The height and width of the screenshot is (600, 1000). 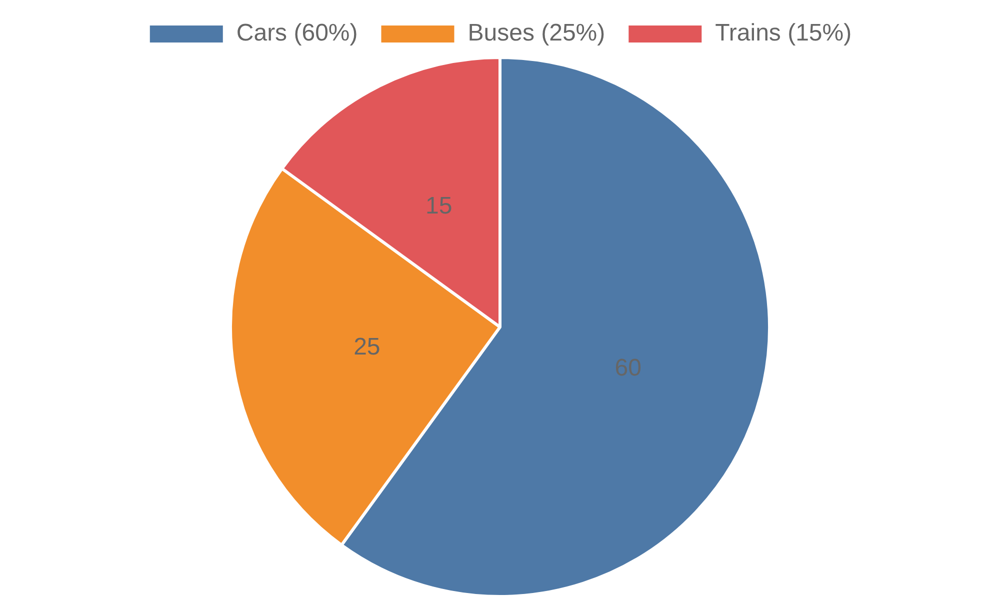 What do you see at coordinates (628, 368) in the screenshot?
I see `data-label: 60` at bounding box center [628, 368].